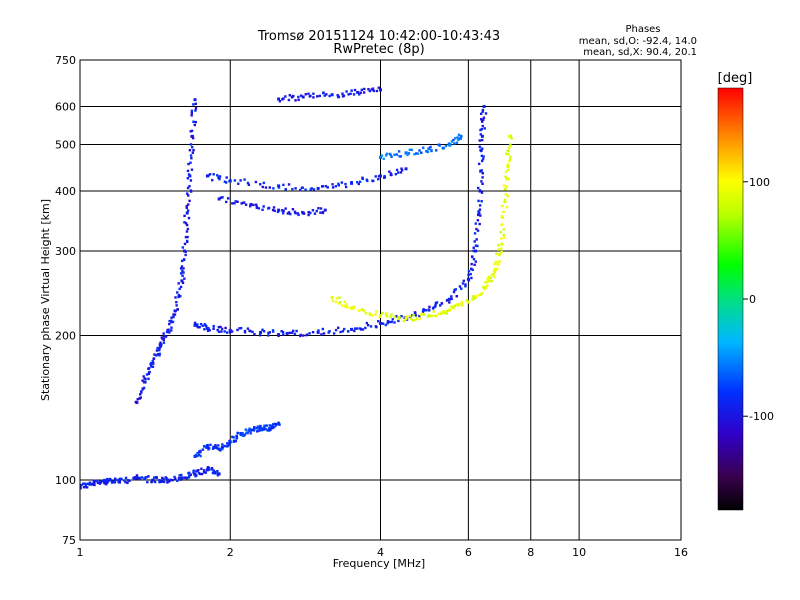 This screenshot has height=600, width=800. What do you see at coordinates (761, 416) in the screenshot?
I see `colorbar-tick-label: -100` at bounding box center [761, 416].